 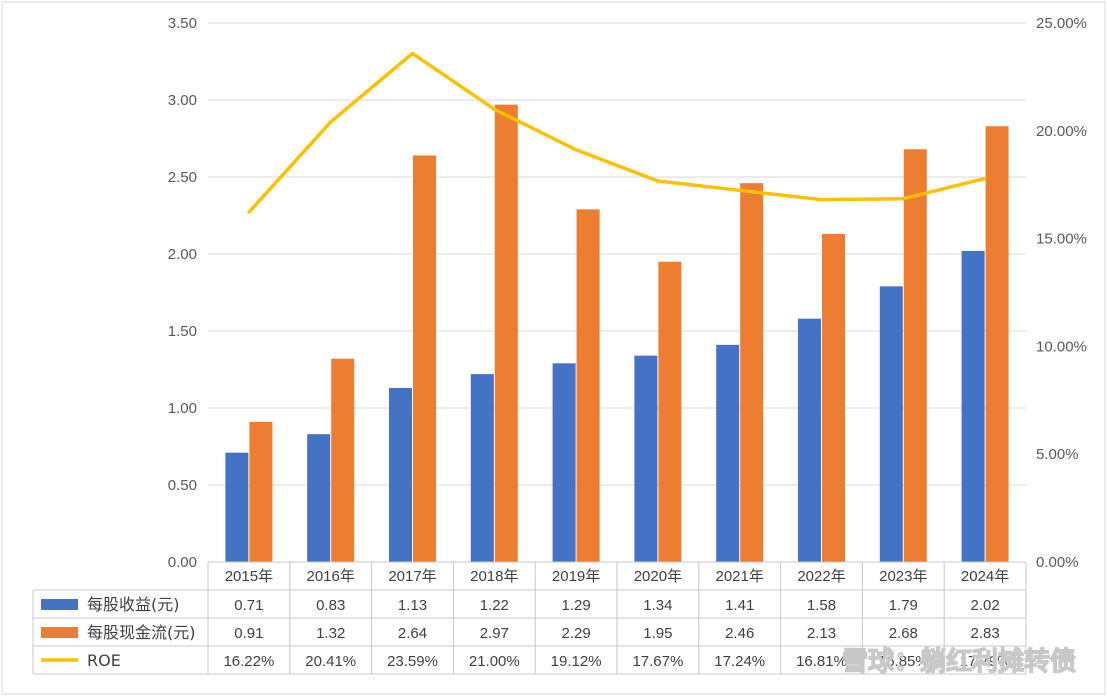 What do you see at coordinates (657, 661) in the screenshot?
I see `data-label: 17.67%` at bounding box center [657, 661].